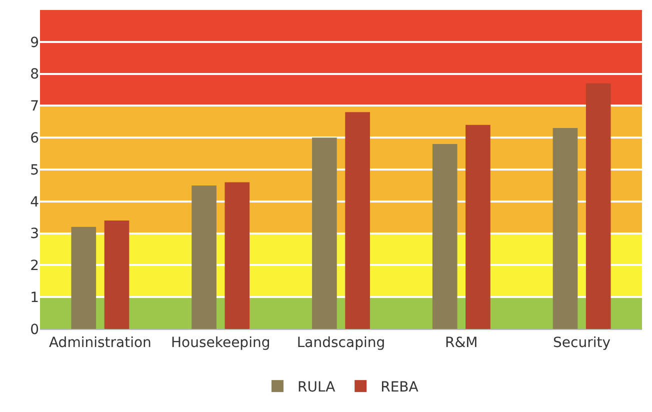  What do you see at coordinates (461, 342) in the screenshot?
I see `x-tick-label: R&M` at bounding box center [461, 342].